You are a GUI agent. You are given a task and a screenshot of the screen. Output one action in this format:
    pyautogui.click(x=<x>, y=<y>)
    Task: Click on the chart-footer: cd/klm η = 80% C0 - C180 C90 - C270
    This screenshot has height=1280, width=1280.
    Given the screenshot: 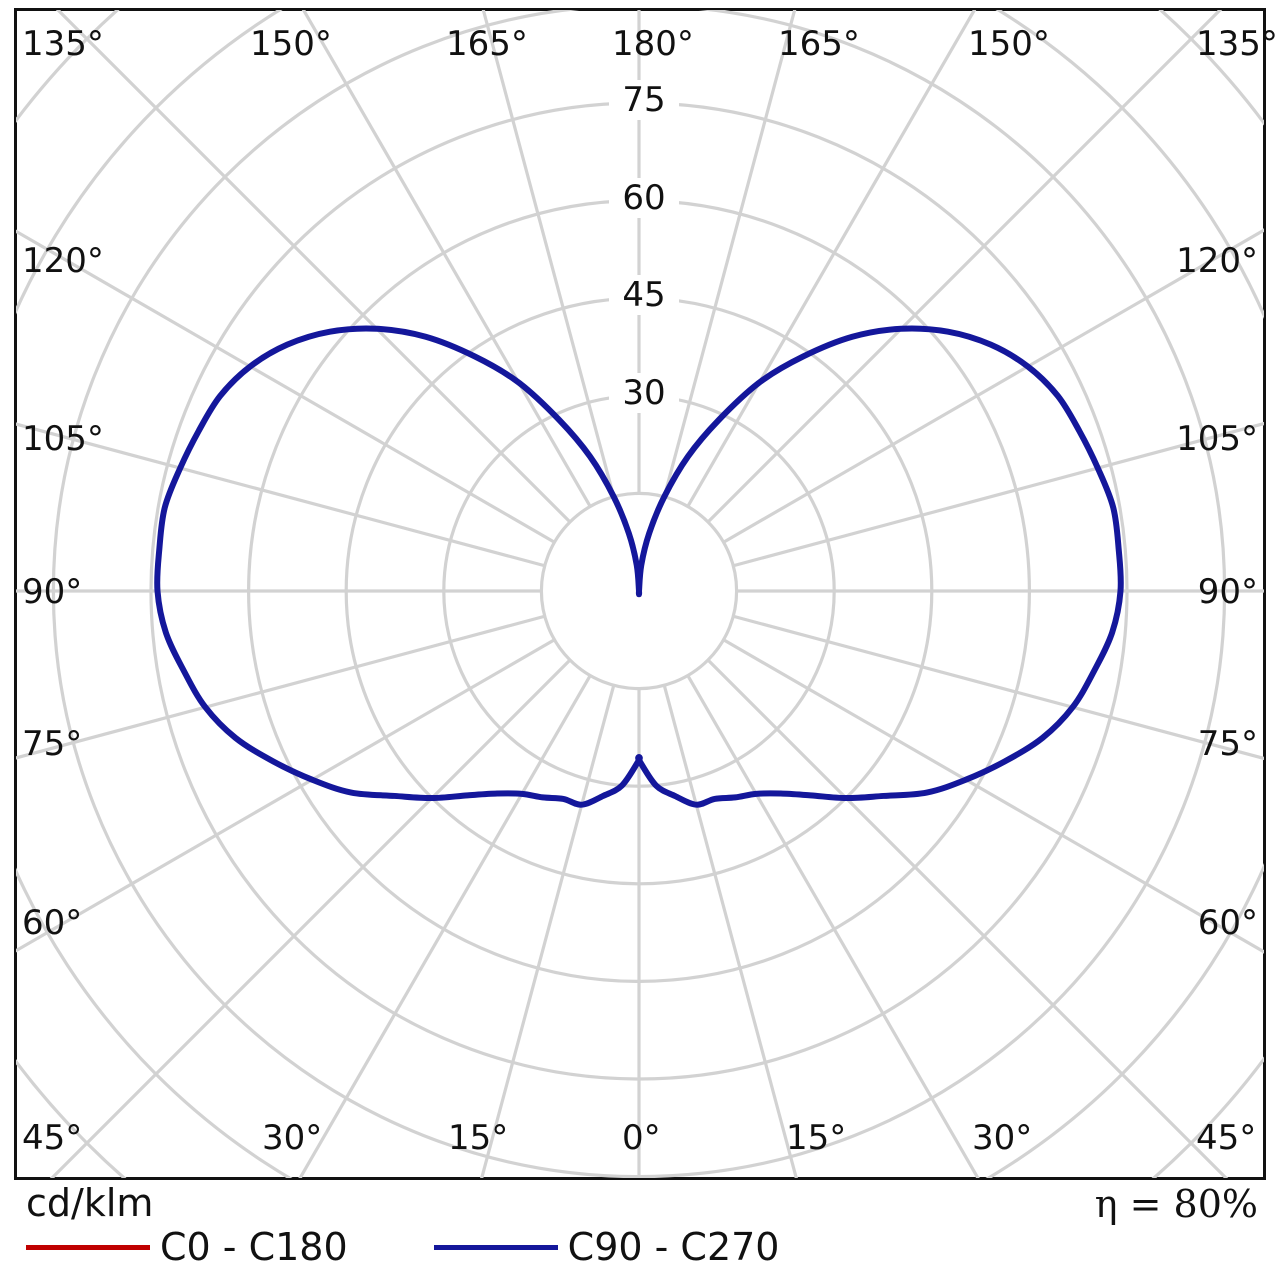 What is the action you would take?
    pyautogui.click(x=640, y=1230)
    